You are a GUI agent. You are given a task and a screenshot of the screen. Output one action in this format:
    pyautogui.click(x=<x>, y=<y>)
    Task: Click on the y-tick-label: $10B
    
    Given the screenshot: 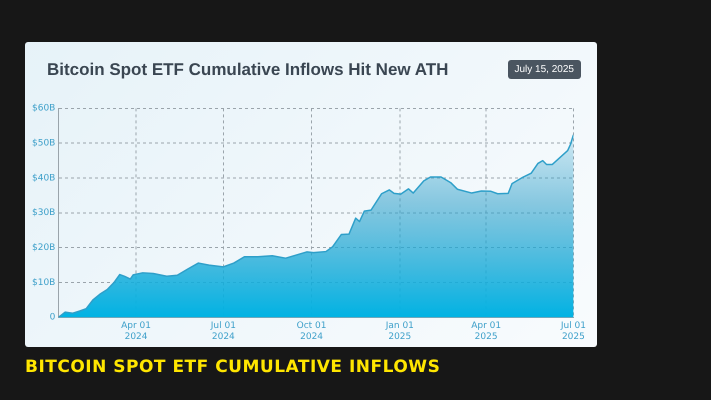 What is the action you would take?
    pyautogui.click(x=44, y=283)
    